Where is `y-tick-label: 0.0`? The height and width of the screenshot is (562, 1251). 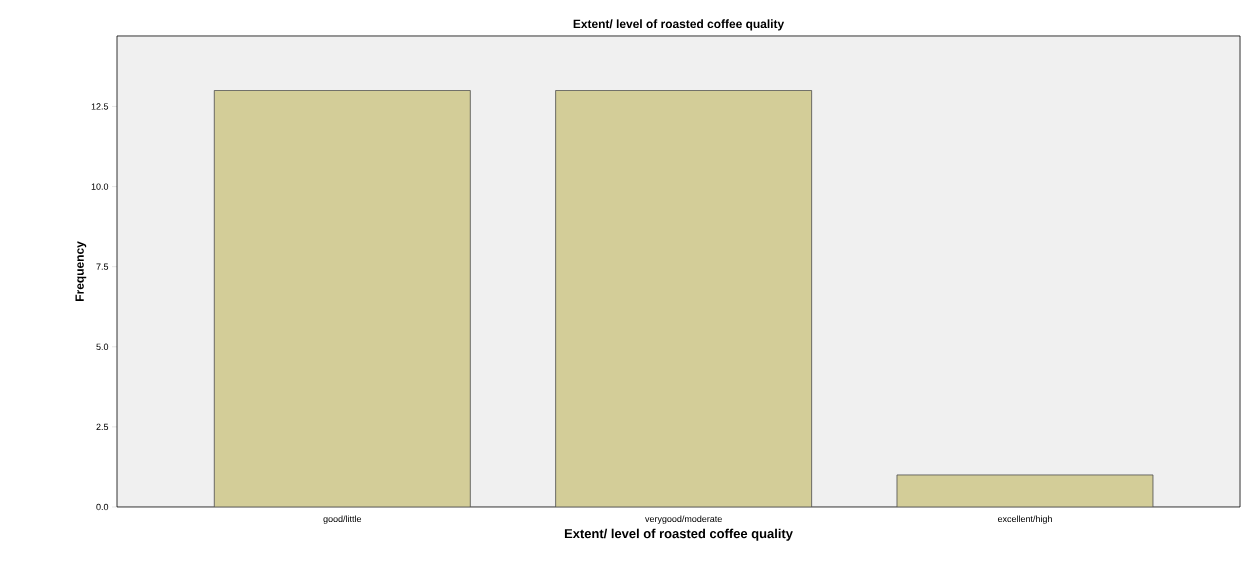
y-tick-label: 0.0 is located at coordinates (102, 507).